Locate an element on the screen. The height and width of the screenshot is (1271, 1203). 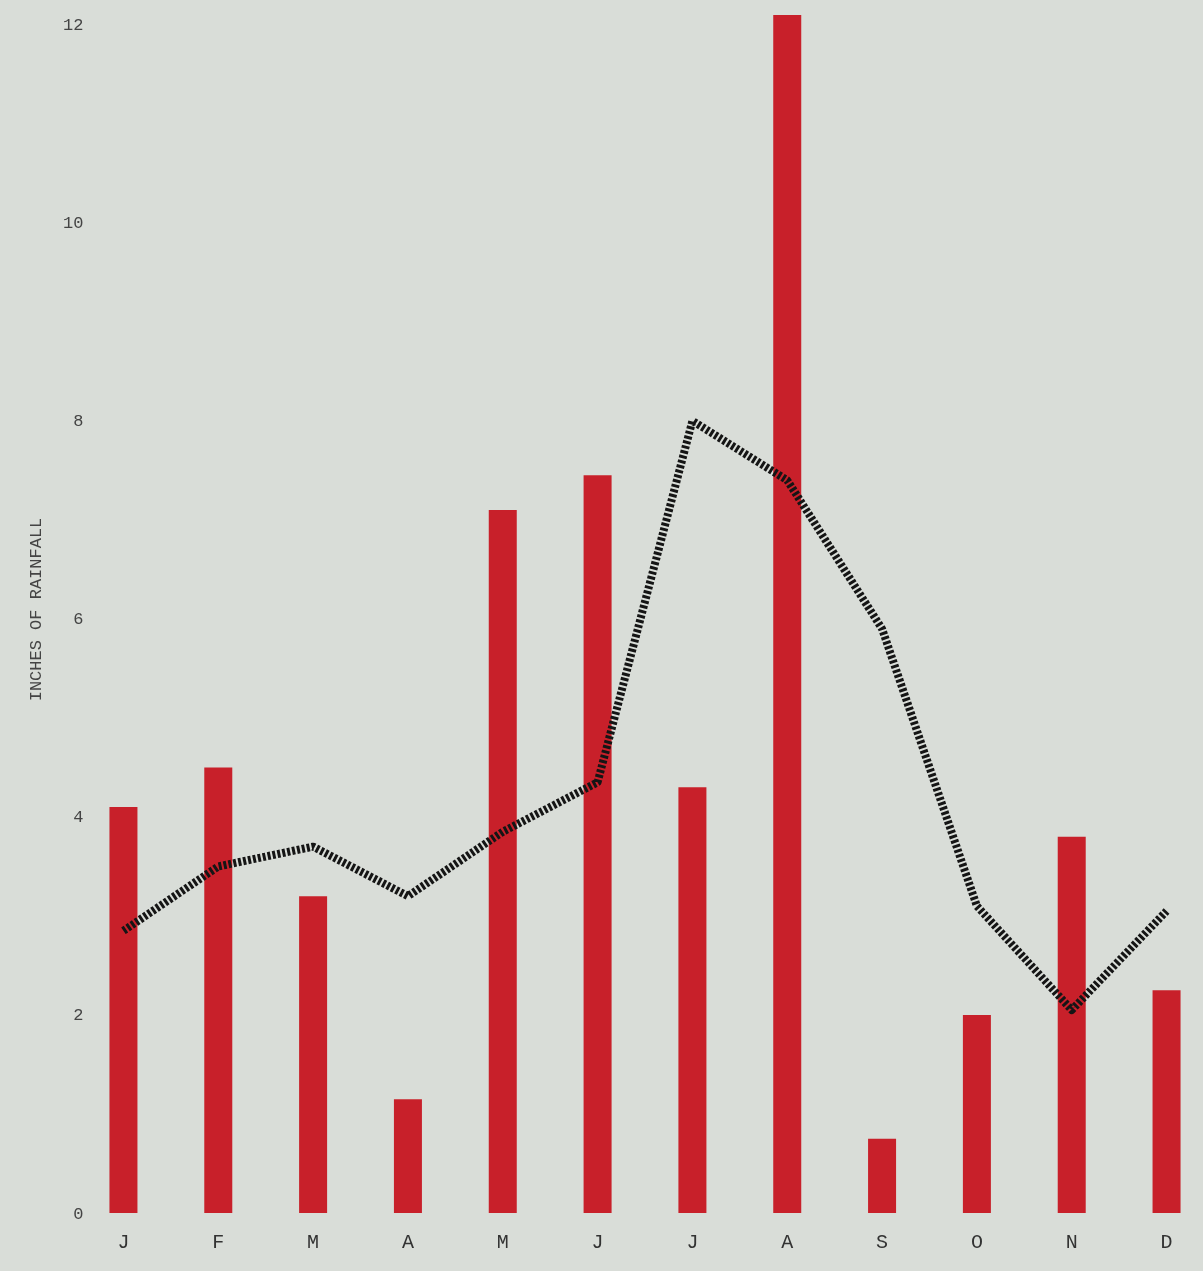
x-tick-label: N is located at coordinates (1071, 1242).